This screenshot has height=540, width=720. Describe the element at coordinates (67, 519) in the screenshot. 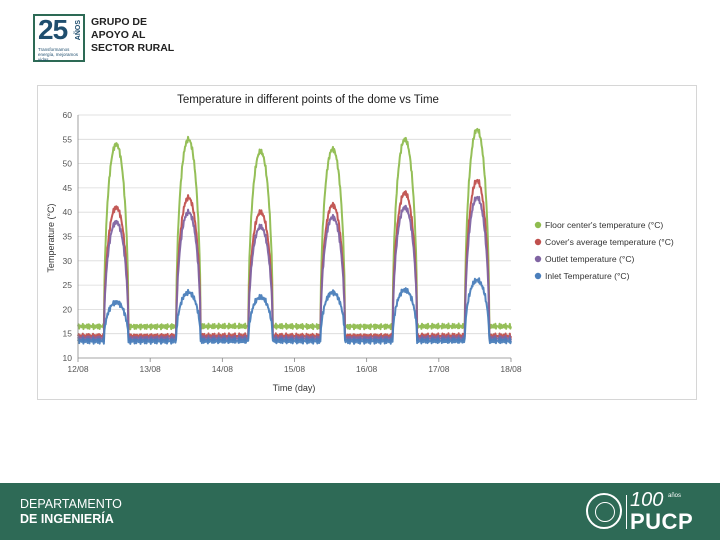

I see `department-line-2: DE INGENIERÍA` at that location.